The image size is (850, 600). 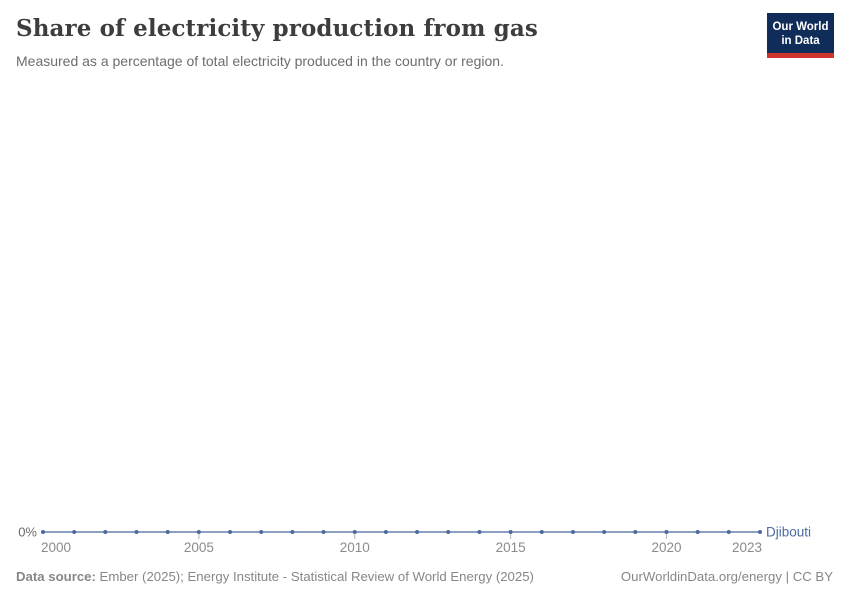 What do you see at coordinates (277, 28) in the screenshot?
I see `chart-title: Share of electricity production from gas` at bounding box center [277, 28].